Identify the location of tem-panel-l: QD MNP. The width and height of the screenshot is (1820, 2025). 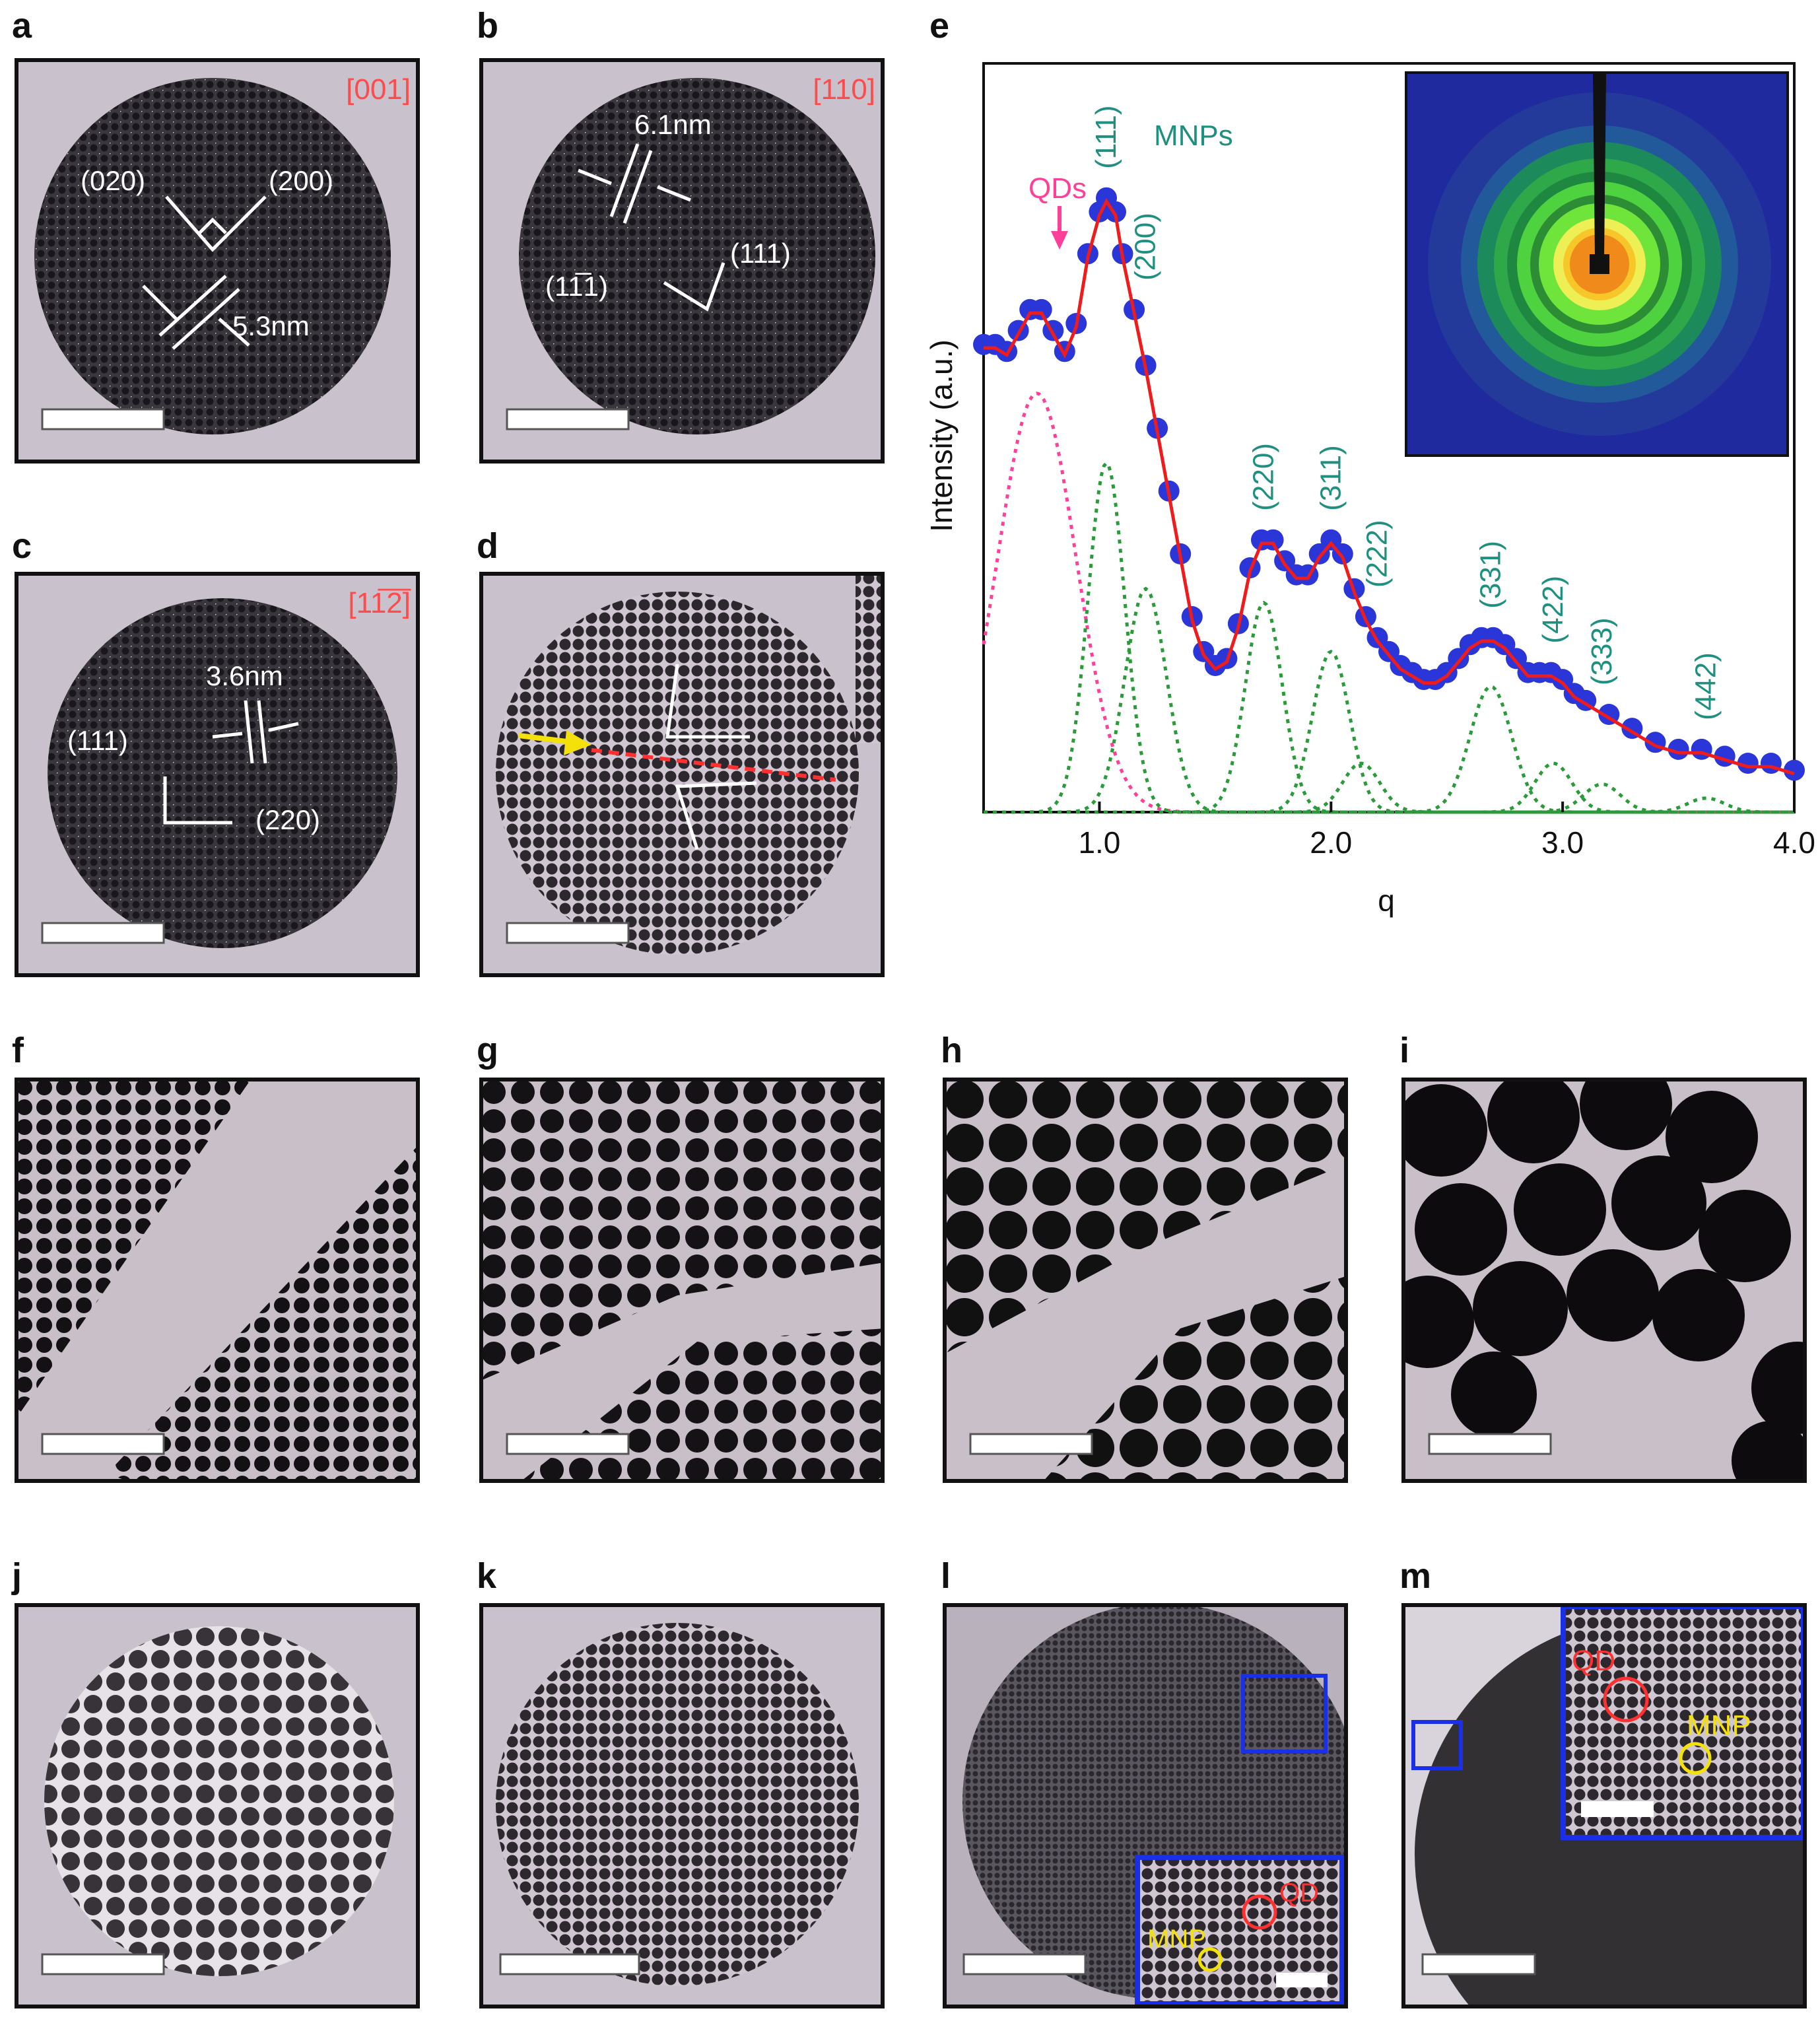
(1145, 1806).